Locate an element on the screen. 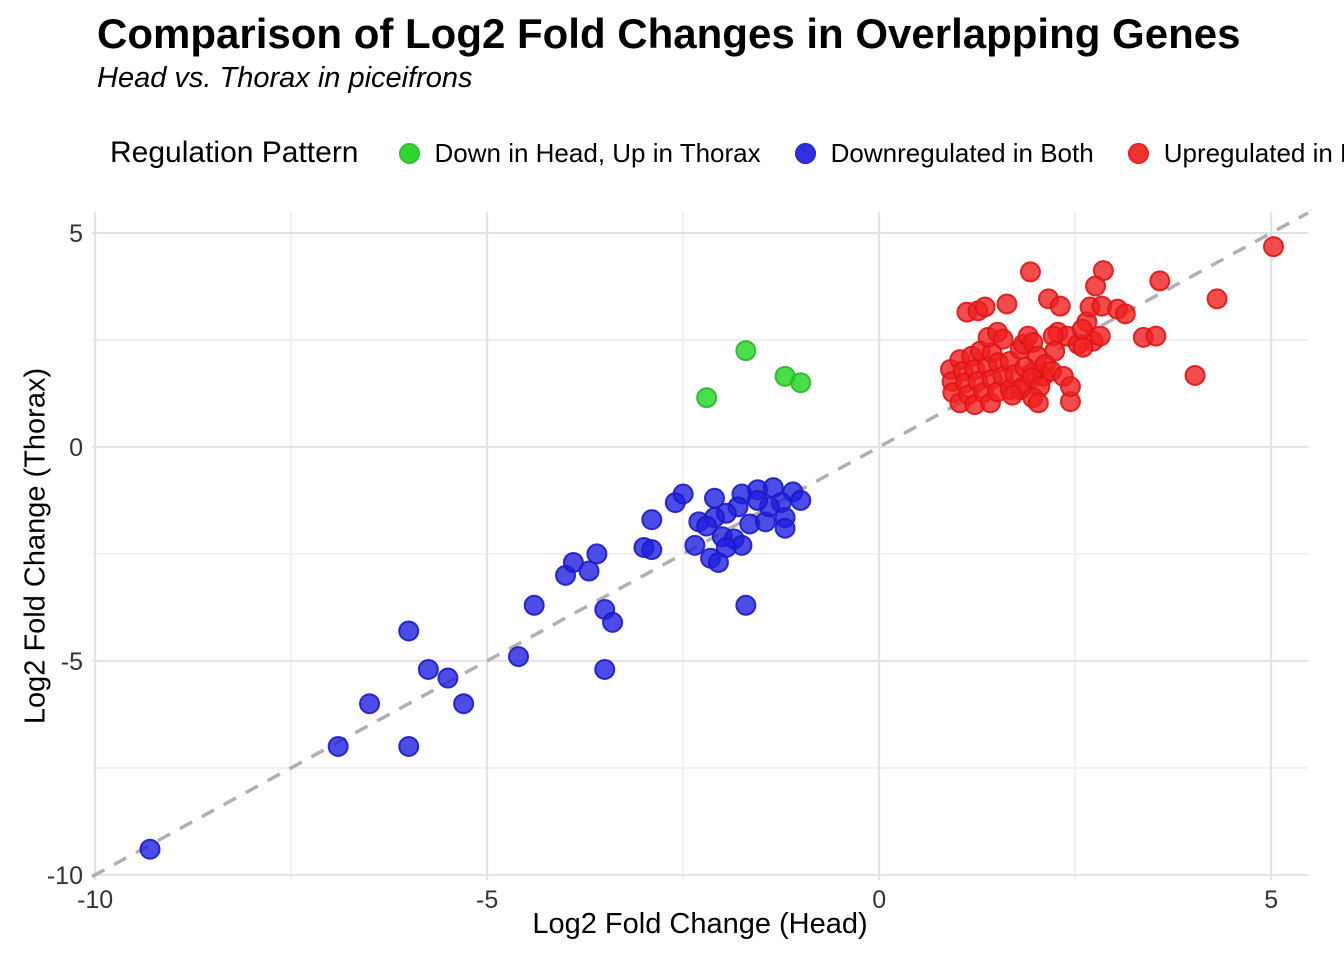  x-axis-title: Log2 Fold Change (Head) is located at coordinates (700, 924).